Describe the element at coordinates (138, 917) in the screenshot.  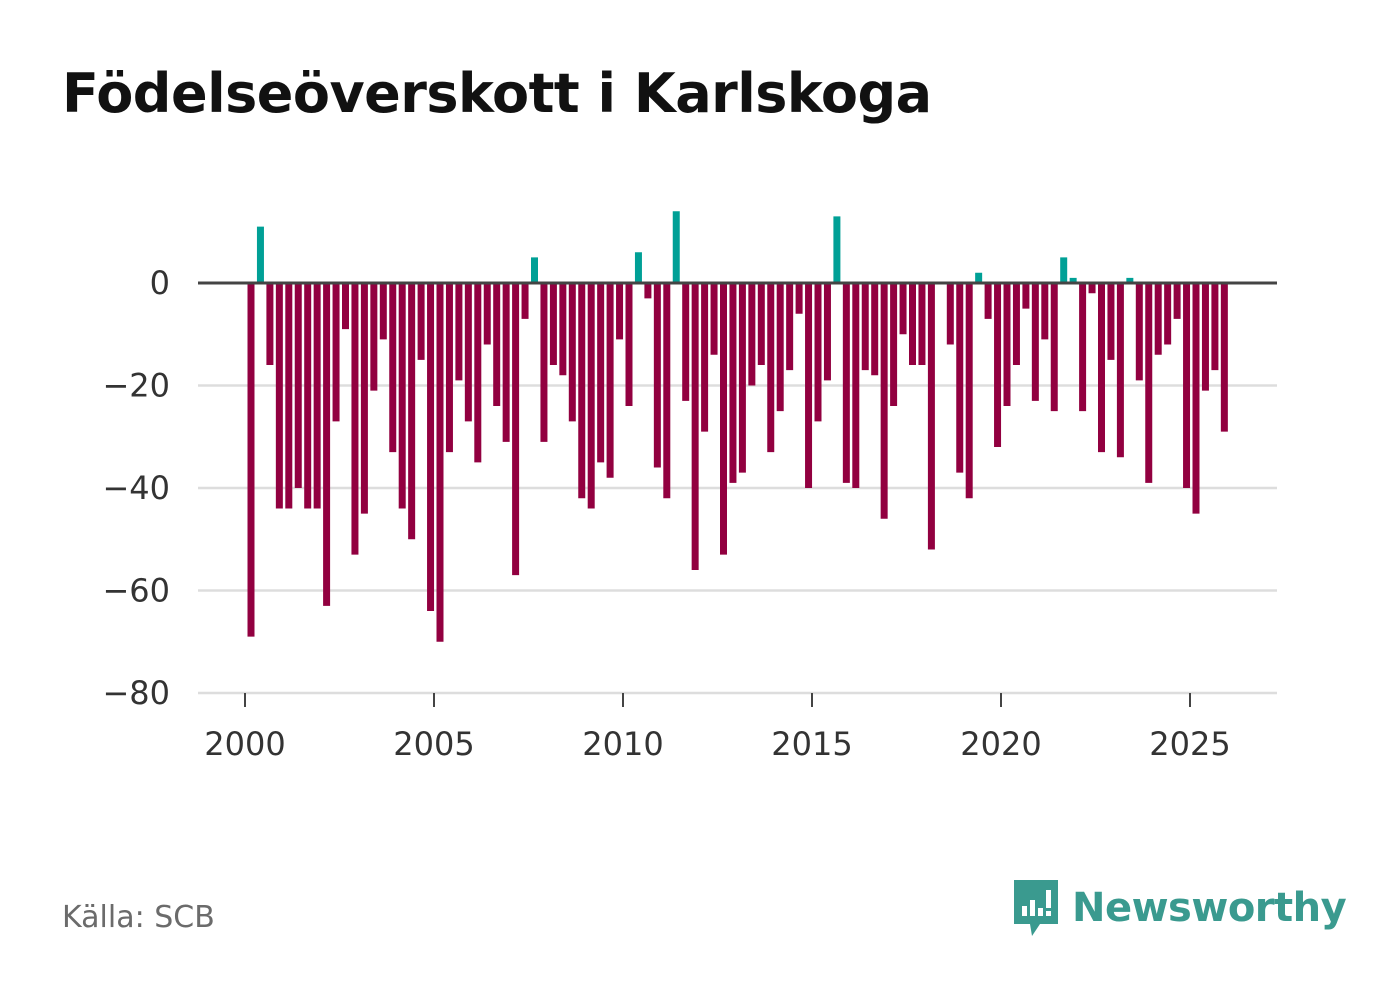
I see `source-label: Källa: SCB` at that location.